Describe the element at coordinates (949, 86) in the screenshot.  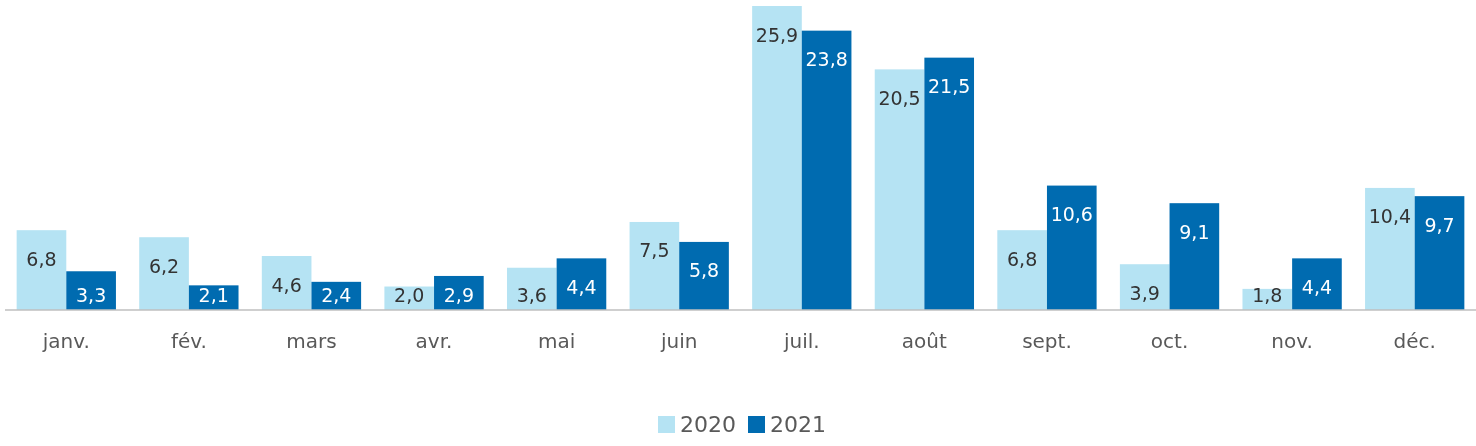
I see `data-label: 21,5` at that location.